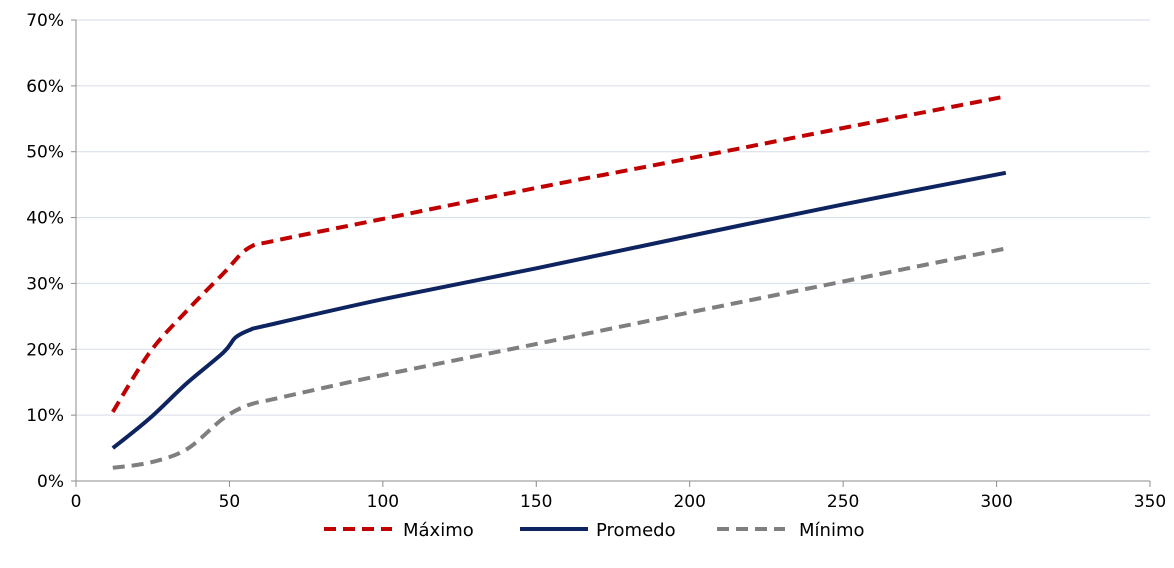  I want to click on x-tick-label: 100, so click(383, 502).